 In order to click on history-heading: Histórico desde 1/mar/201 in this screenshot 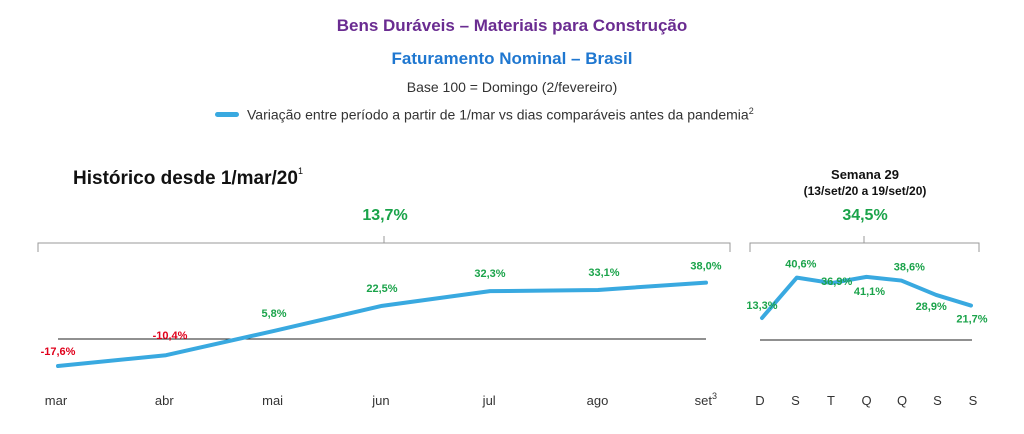, I will do `click(188, 177)`.